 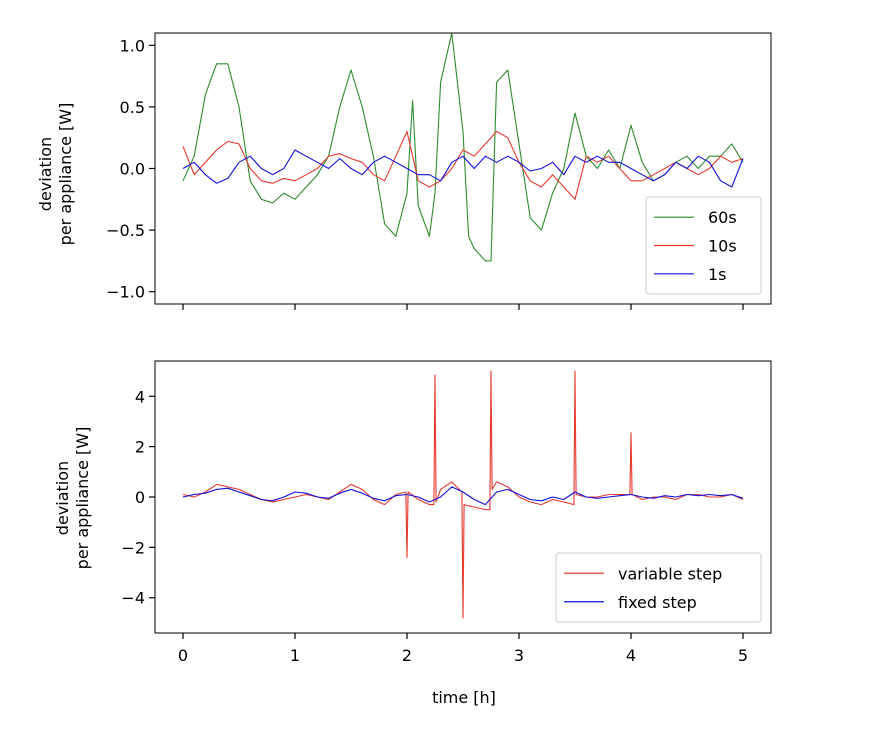 I want to click on bottom-ylabel-line-2: per appliance [W], so click(x=82, y=498).